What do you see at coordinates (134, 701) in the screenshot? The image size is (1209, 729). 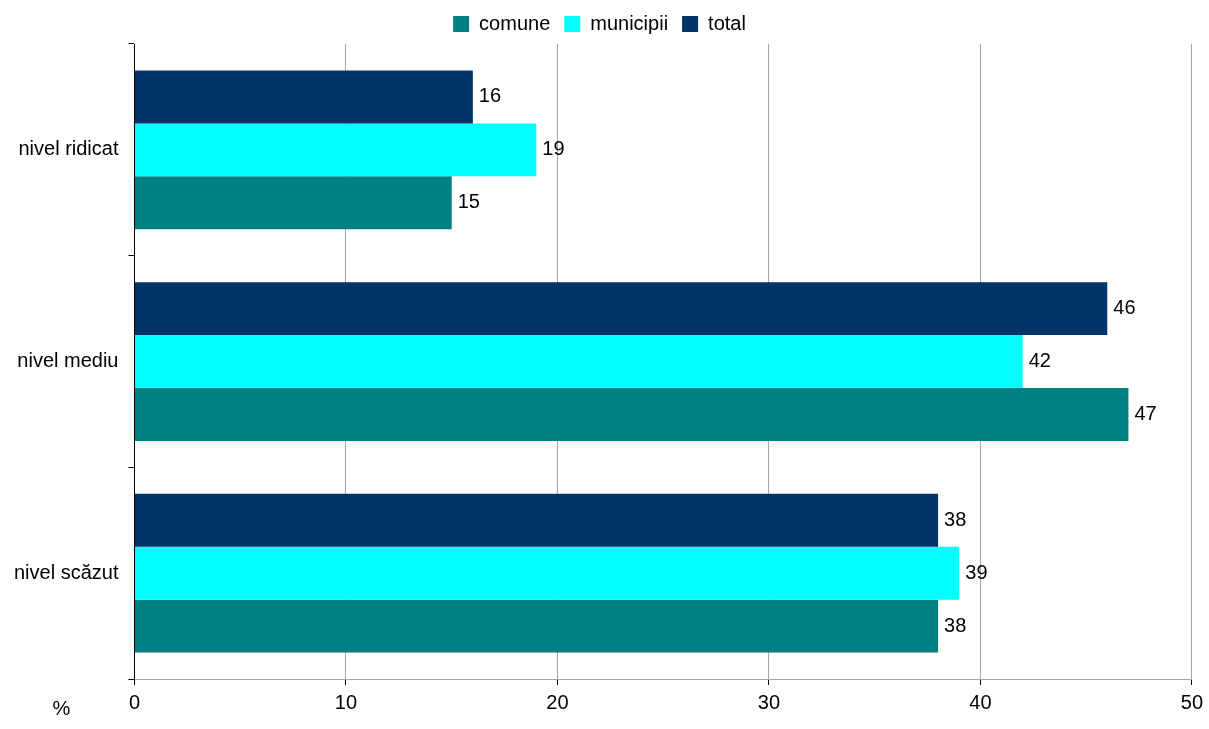 I see `x-tick-label: 0` at bounding box center [134, 701].